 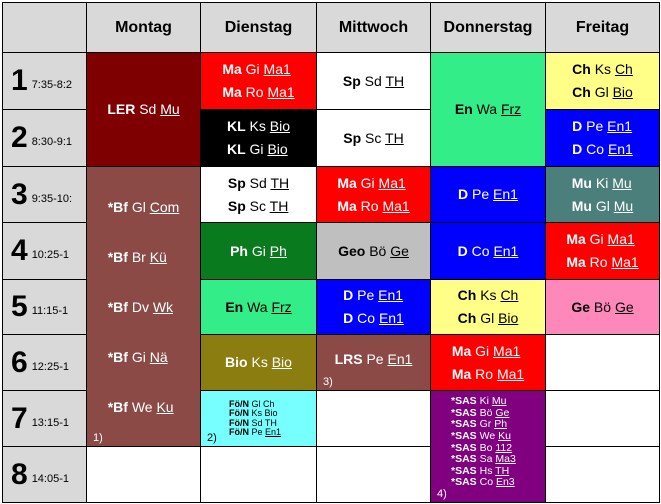 What do you see at coordinates (581, 182) in the screenshot?
I see `subject-code: Mu` at bounding box center [581, 182].